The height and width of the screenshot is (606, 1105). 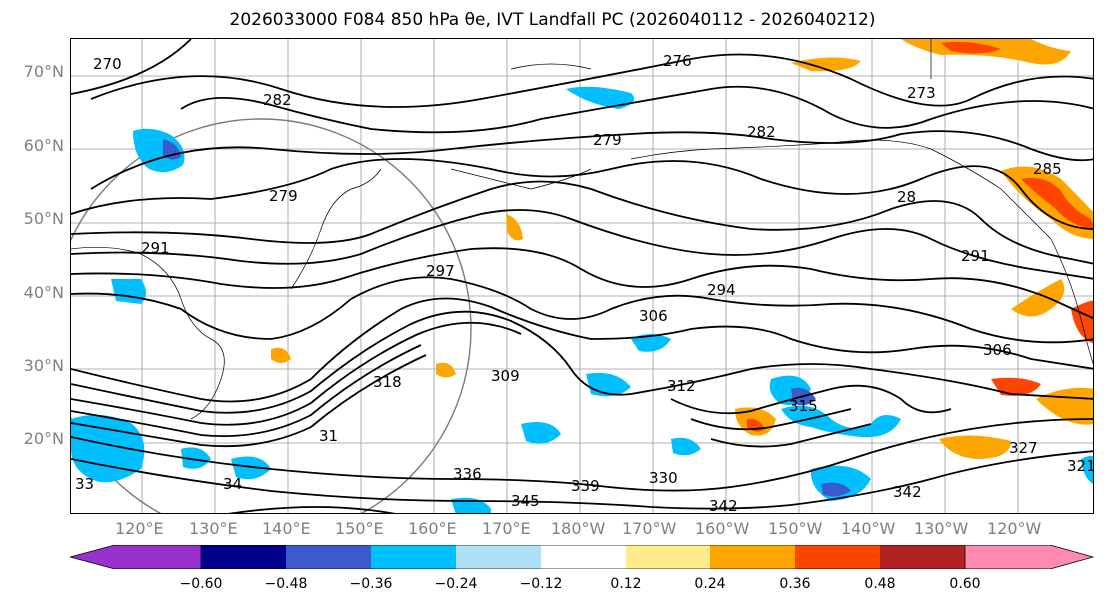 What do you see at coordinates (941, 528) in the screenshot?
I see `lon-label-130w: 130°W` at bounding box center [941, 528].